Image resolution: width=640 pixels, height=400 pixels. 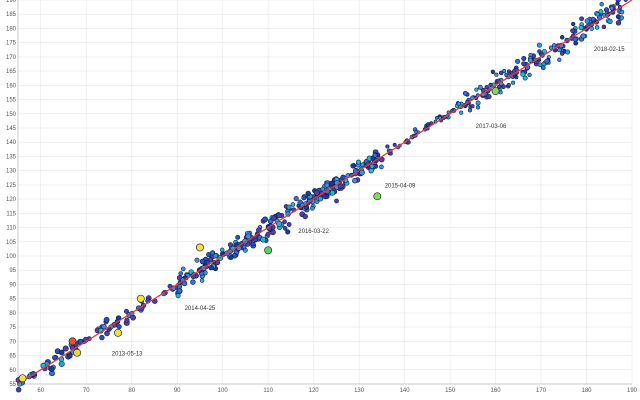 What do you see at coordinates (11, 186) in the screenshot?
I see `y-tick-label: 125` at bounding box center [11, 186].